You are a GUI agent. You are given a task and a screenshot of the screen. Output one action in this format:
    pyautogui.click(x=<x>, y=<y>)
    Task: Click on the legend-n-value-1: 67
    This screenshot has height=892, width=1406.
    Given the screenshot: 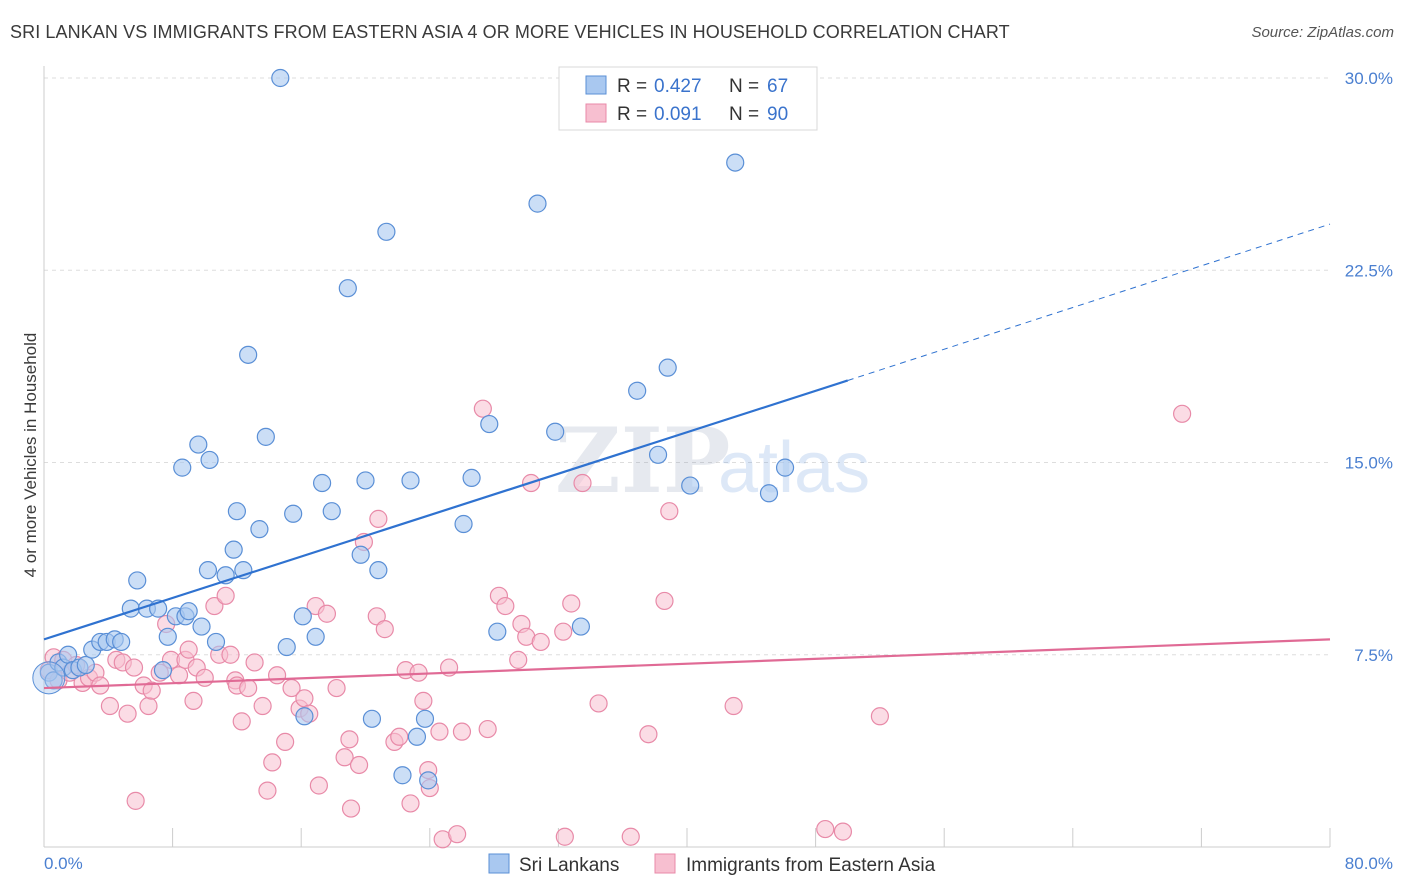 What is the action you would take?
    pyautogui.click(x=777, y=86)
    